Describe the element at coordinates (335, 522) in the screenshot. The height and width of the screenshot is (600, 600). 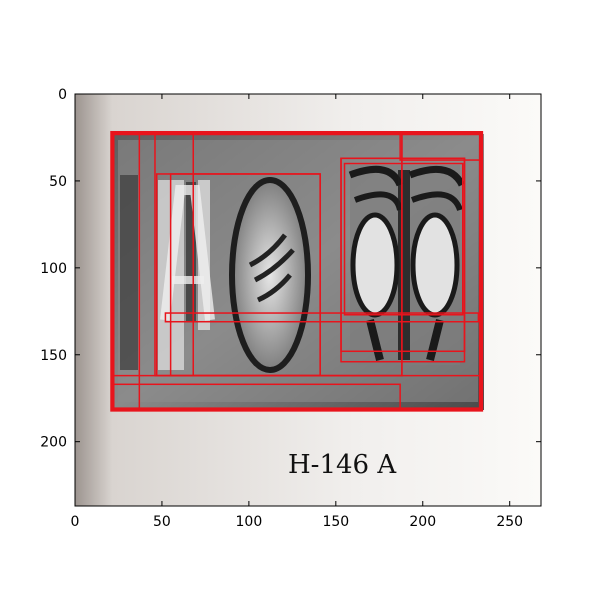
I see `x-tick-label: 150` at that location.